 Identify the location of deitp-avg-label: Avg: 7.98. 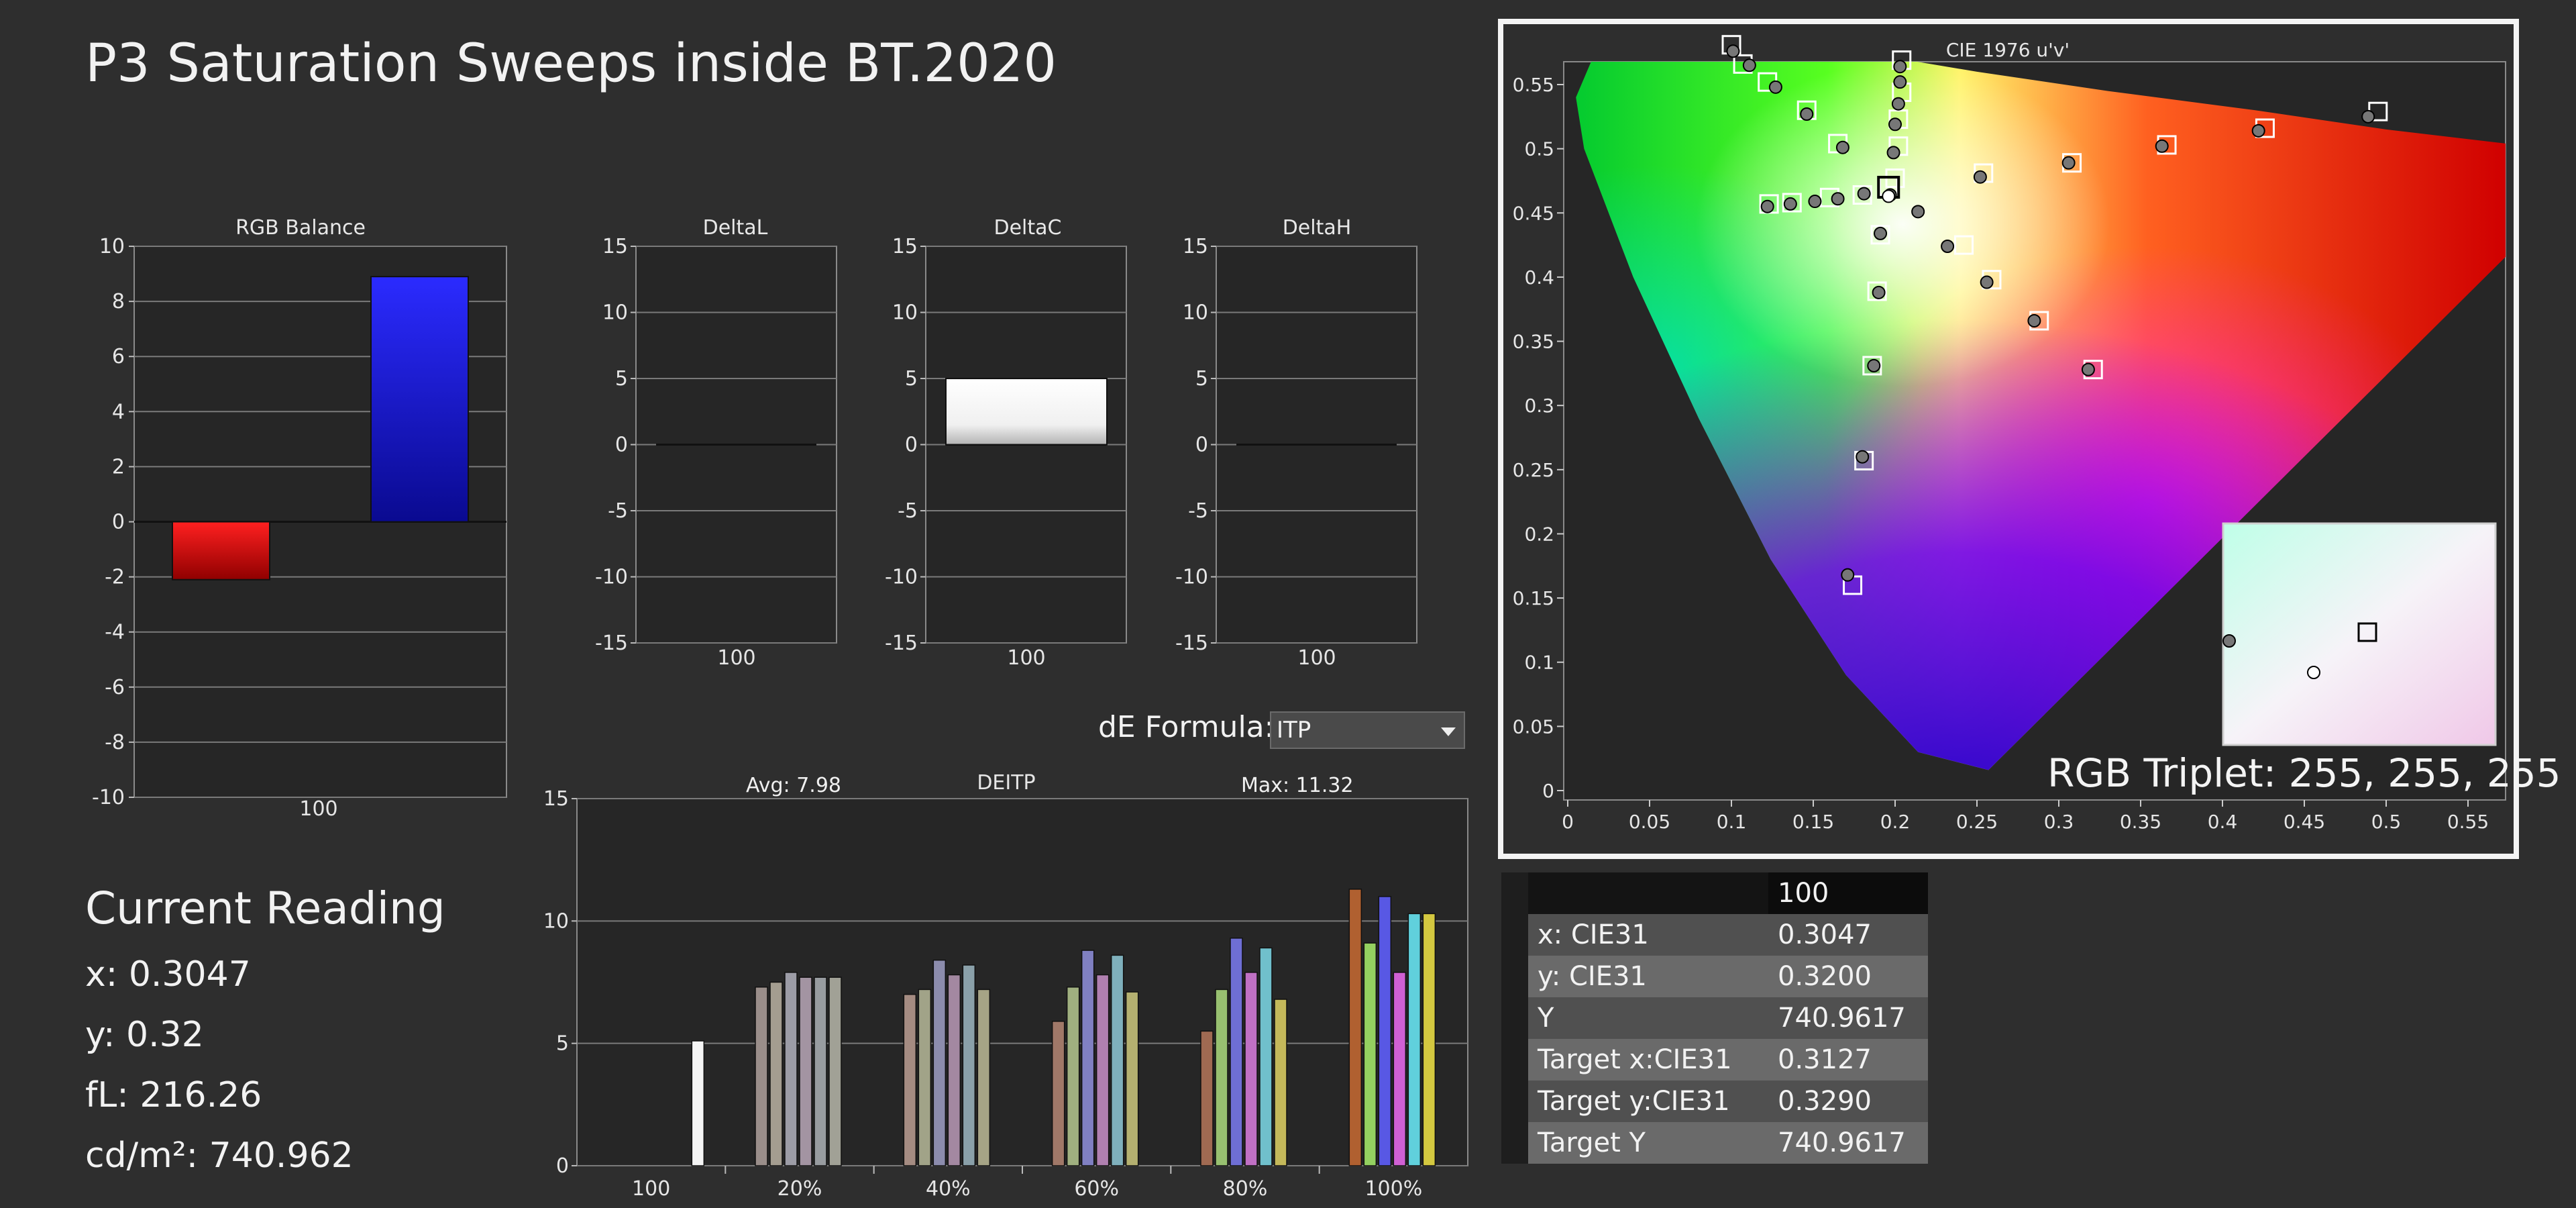
(793, 785).